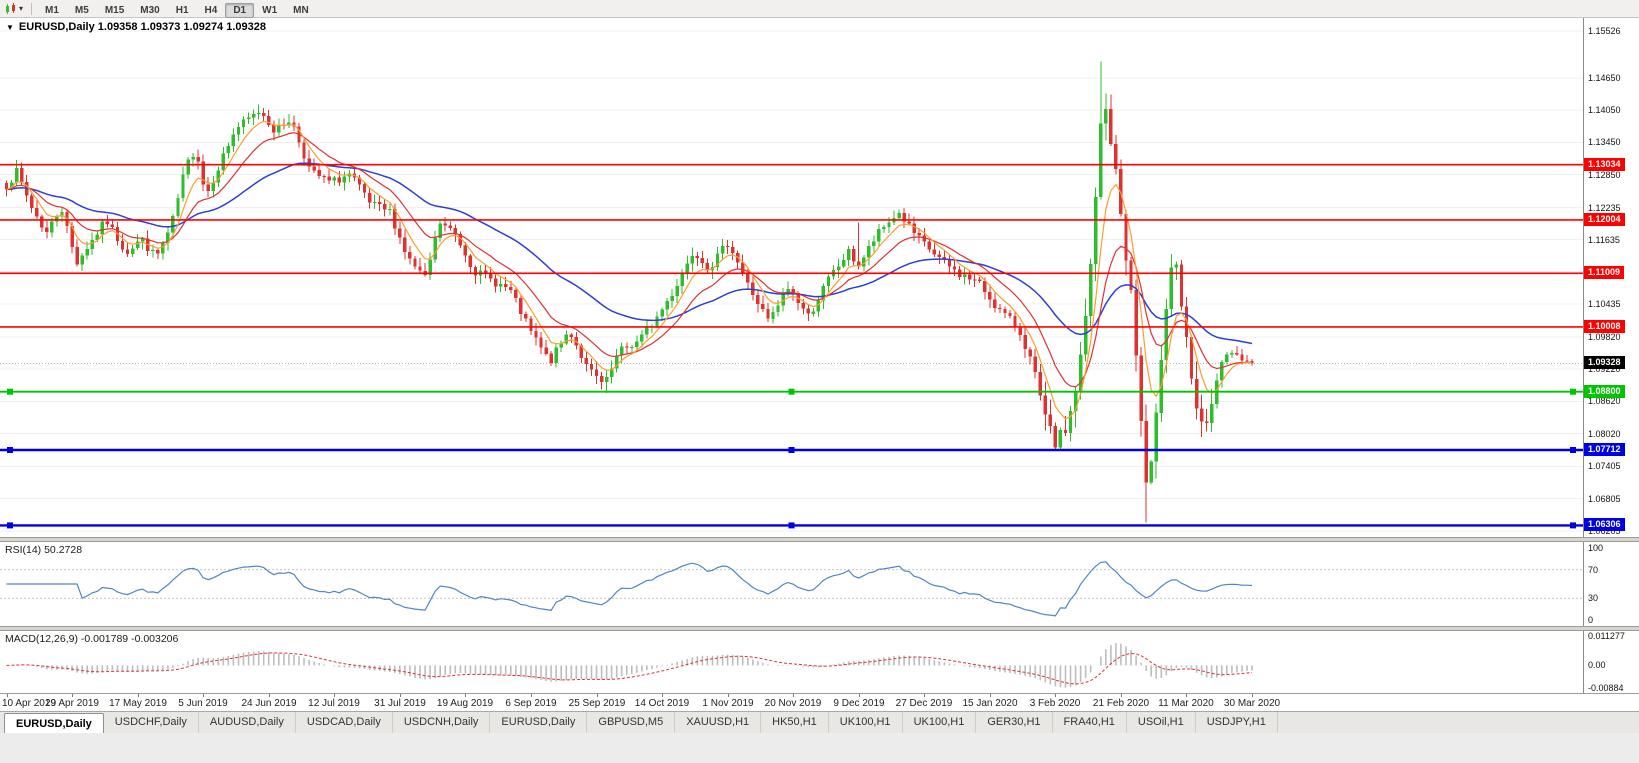  What do you see at coordinates (728, 703) in the screenshot?
I see `date-label: 1 Nov 2019` at bounding box center [728, 703].